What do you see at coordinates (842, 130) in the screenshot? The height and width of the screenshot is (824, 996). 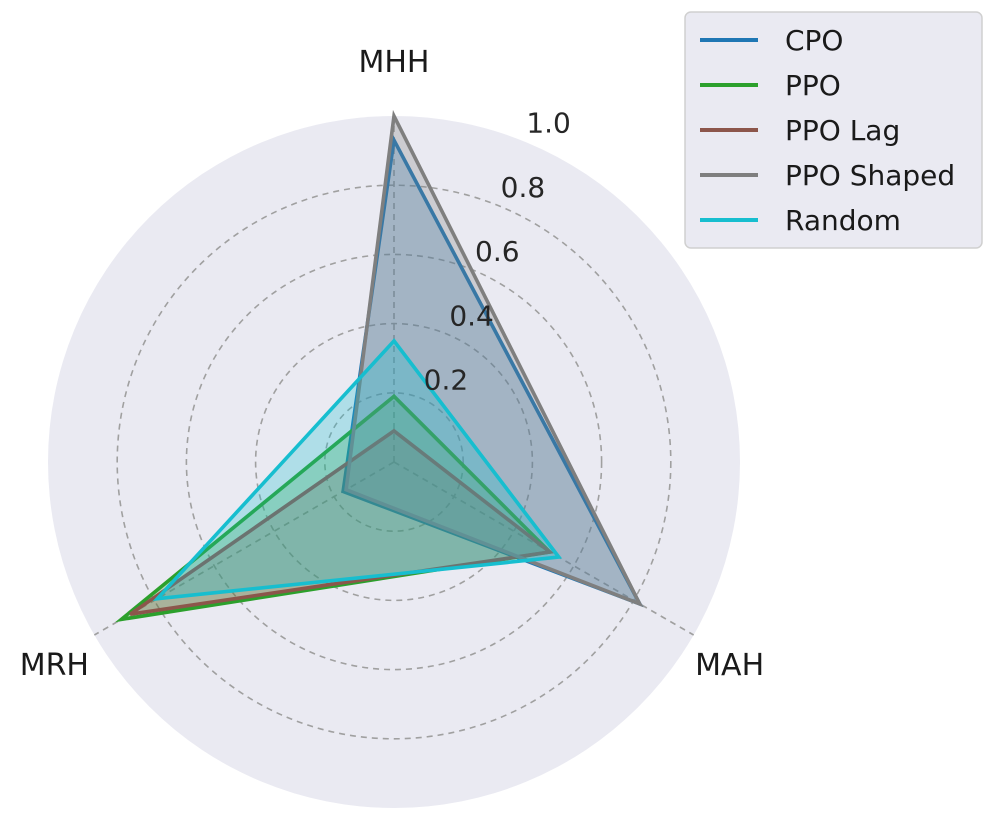 I see `legend-label: PPO Lag` at bounding box center [842, 130].